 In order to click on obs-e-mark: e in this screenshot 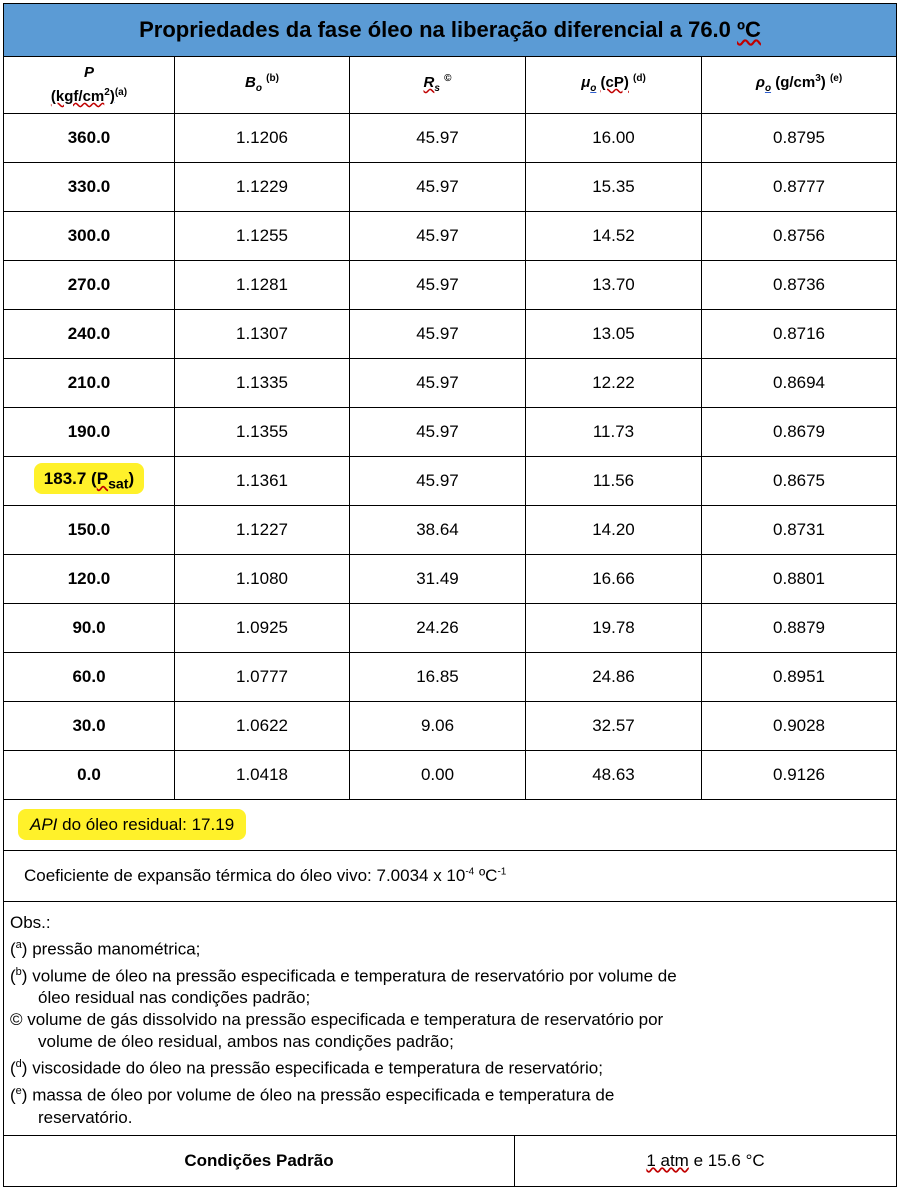, I will do `click(18, 1090)`.